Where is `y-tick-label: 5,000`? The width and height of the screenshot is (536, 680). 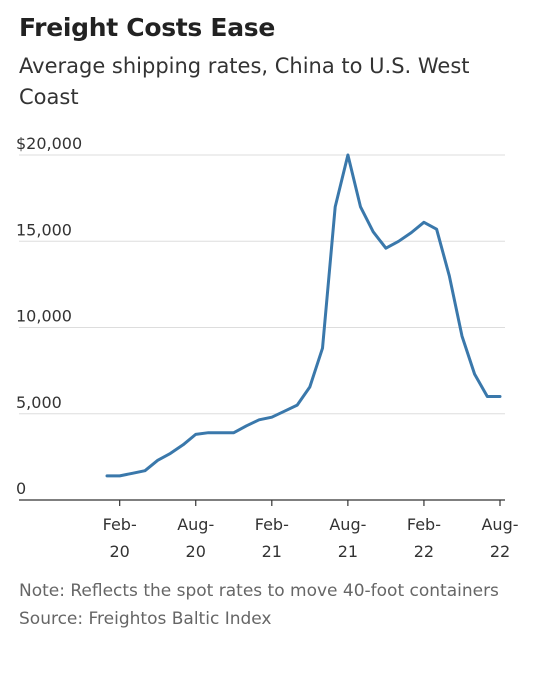 y-tick-label: 5,000 is located at coordinates (39, 402).